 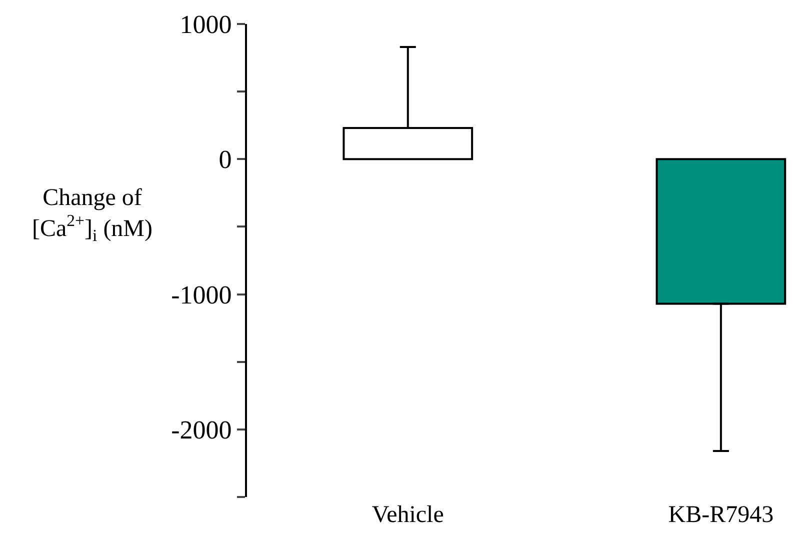 I want to click on y-tick-label: -2000, so click(x=201, y=430).